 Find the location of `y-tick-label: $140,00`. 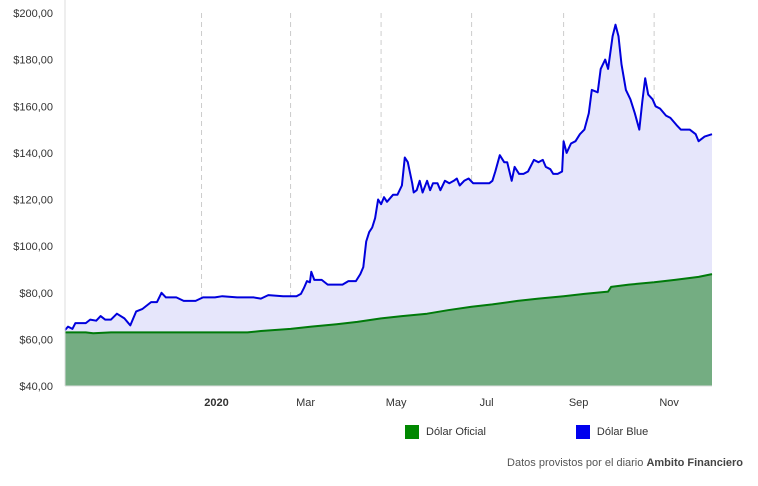

y-tick-label: $140,00 is located at coordinates (33, 154).